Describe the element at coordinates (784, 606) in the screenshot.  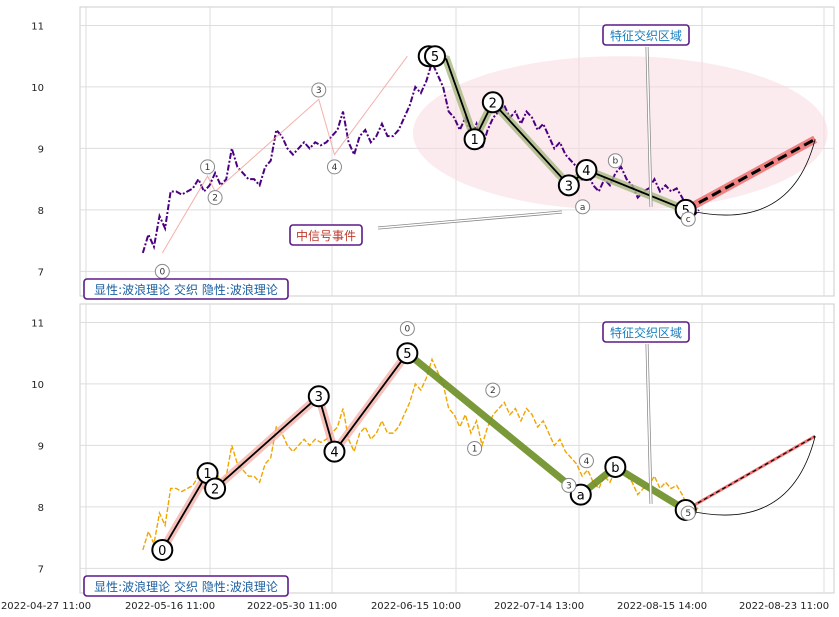
I see `x-tick-label: 2022-08-23 11:00` at that location.